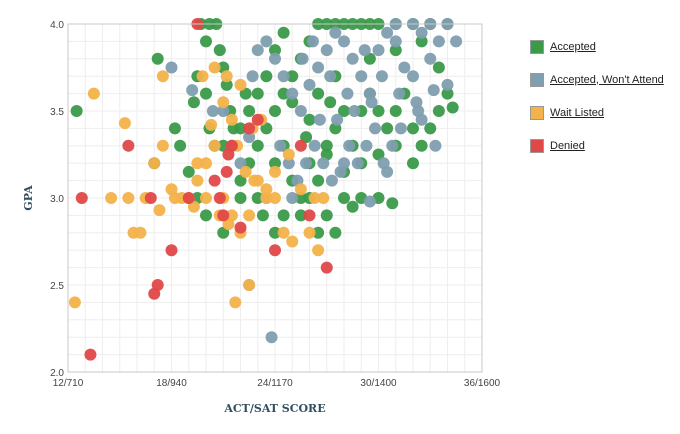 The width and height of the screenshot is (680, 434). I want to click on x-tick-label: 24/1170, so click(275, 383).